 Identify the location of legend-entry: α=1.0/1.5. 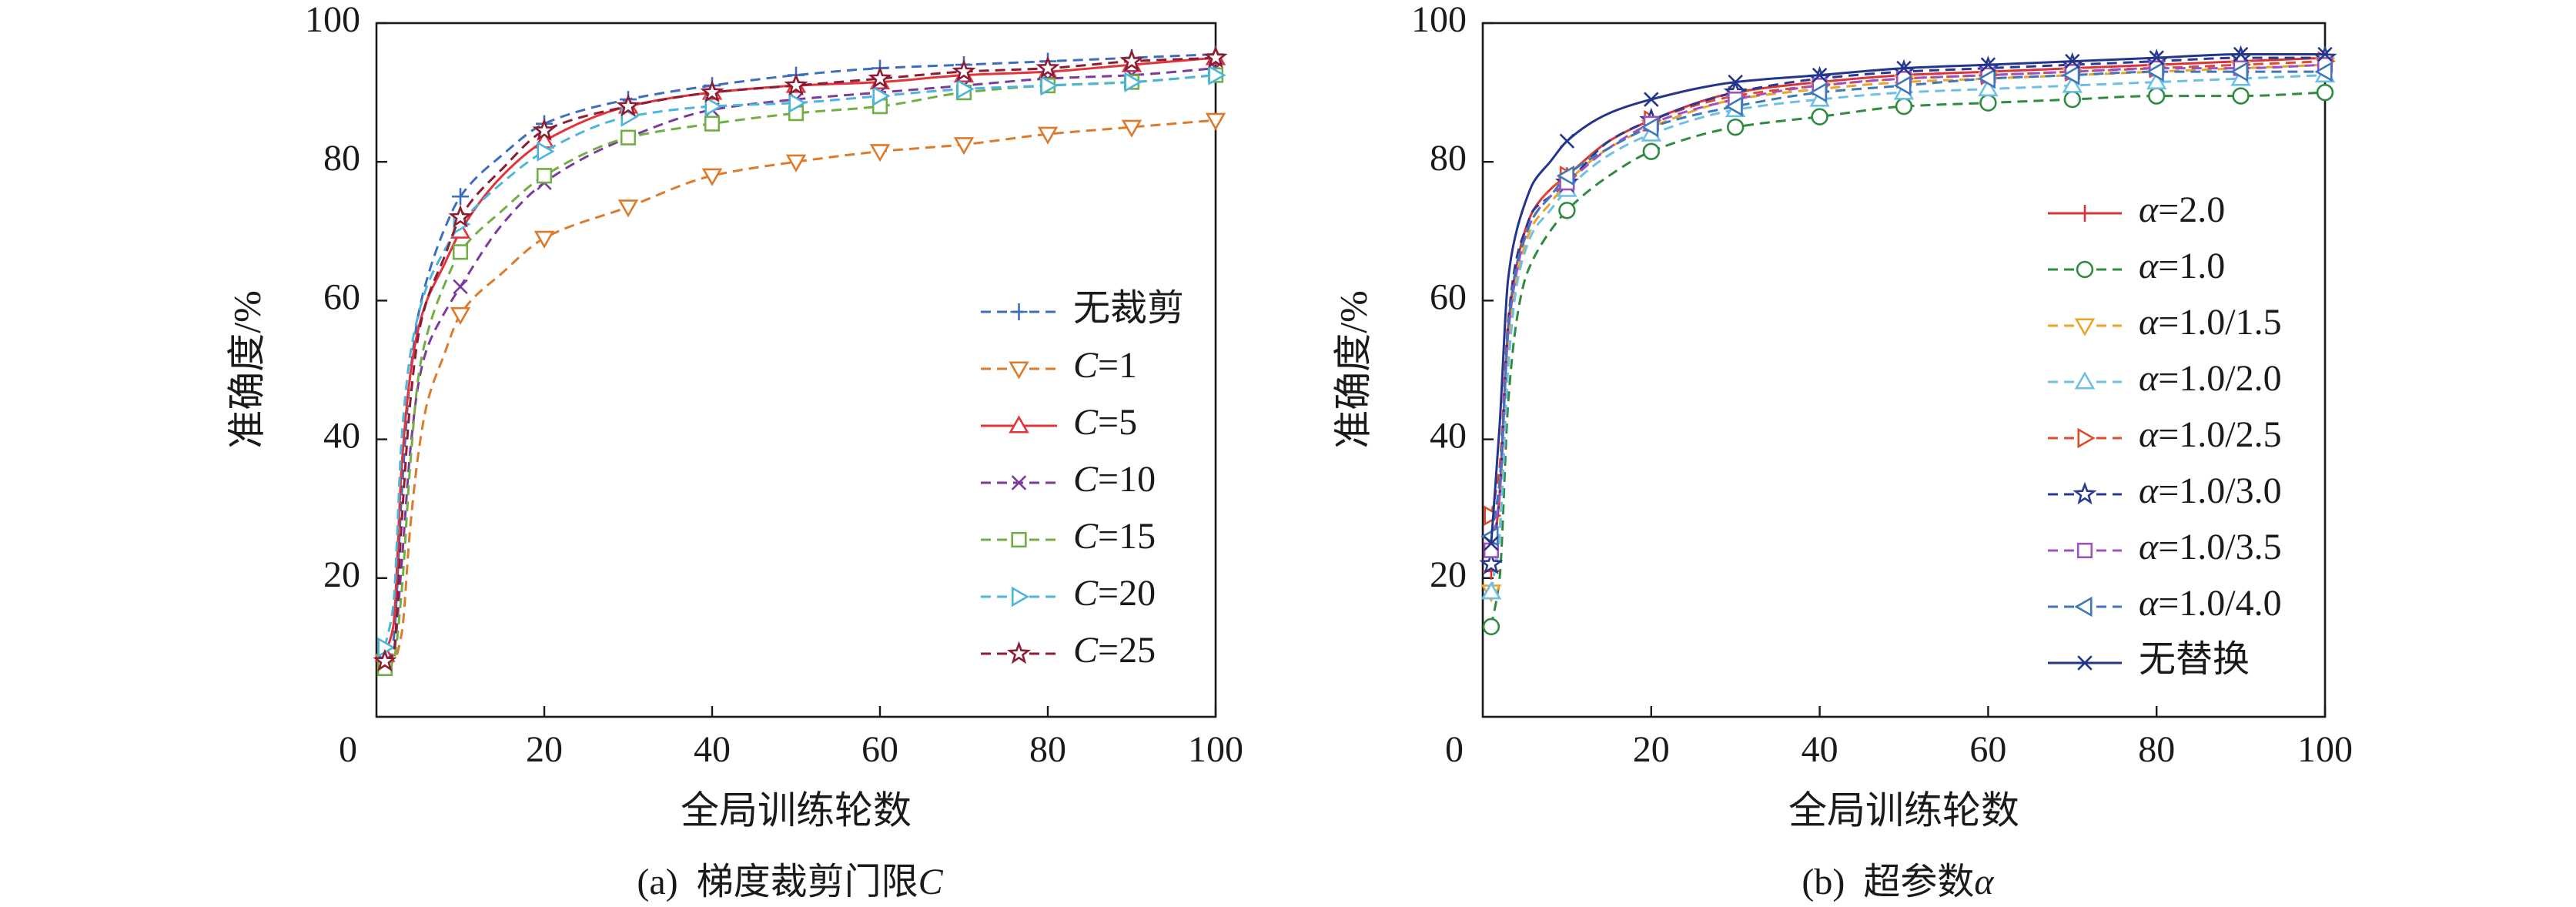
(2165, 322).